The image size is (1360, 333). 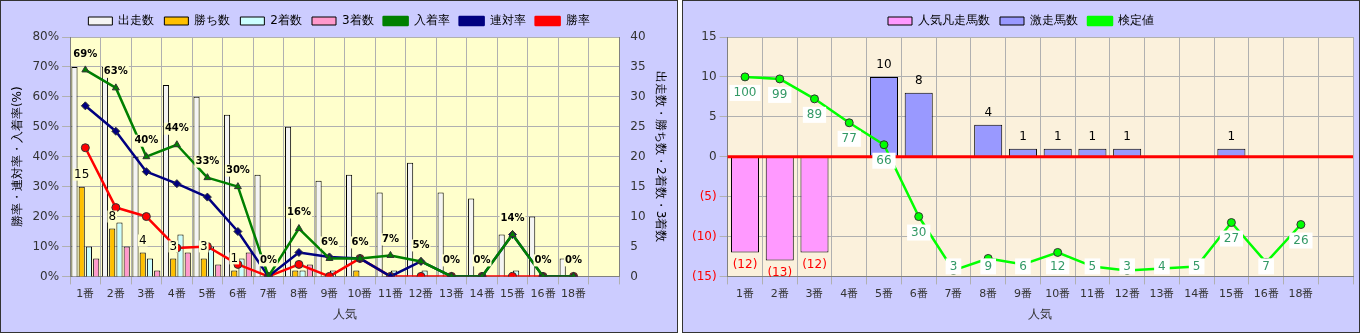 I want to click on x-tick-label: 7番, so click(x=953, y=293).